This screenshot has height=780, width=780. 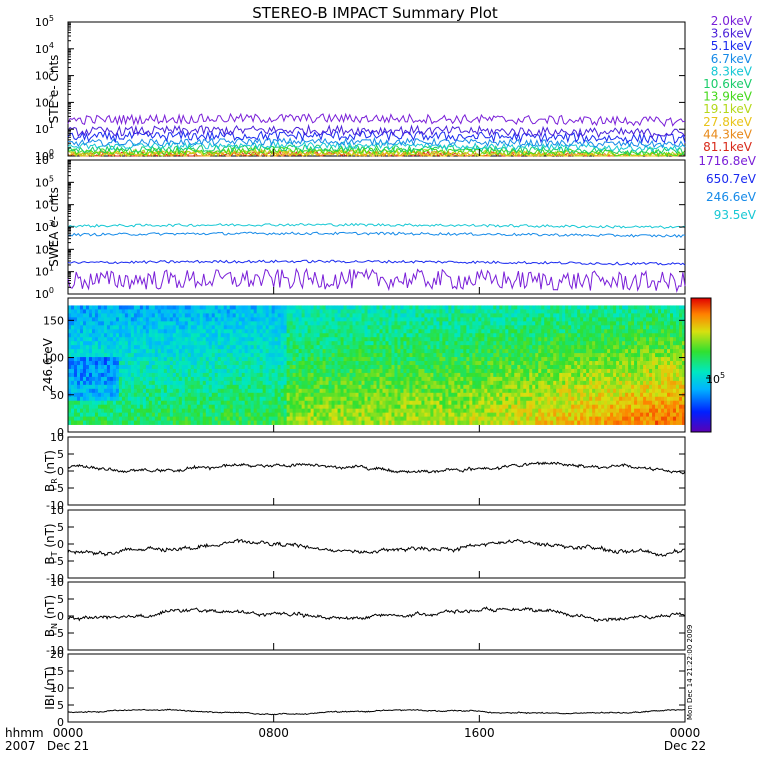 What do you see at coordinates (376, 135) in the screenshot?
I see `ste-series-group` at bounding box center [376, 135].